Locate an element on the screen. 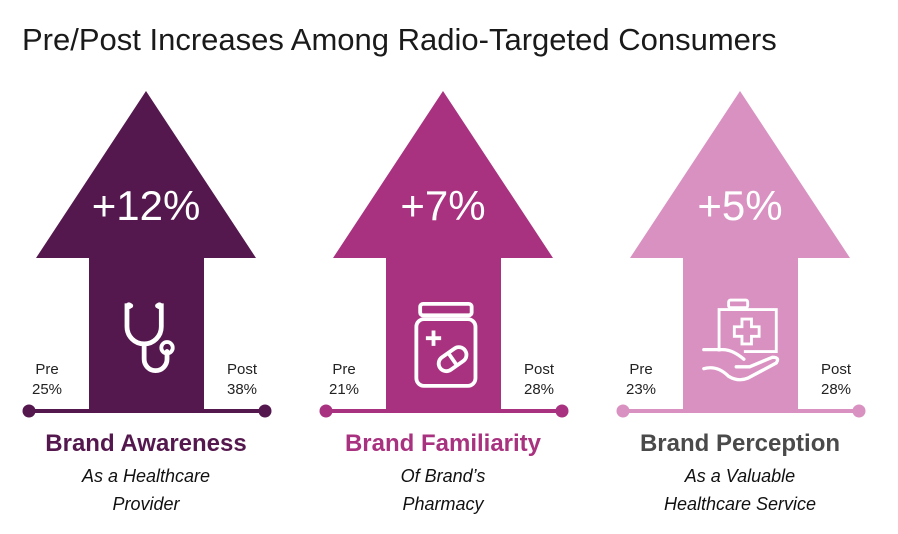 This screenshot has width=898, height=534. metric-heading: Brand Awareness is located at coordinates (146, 443).